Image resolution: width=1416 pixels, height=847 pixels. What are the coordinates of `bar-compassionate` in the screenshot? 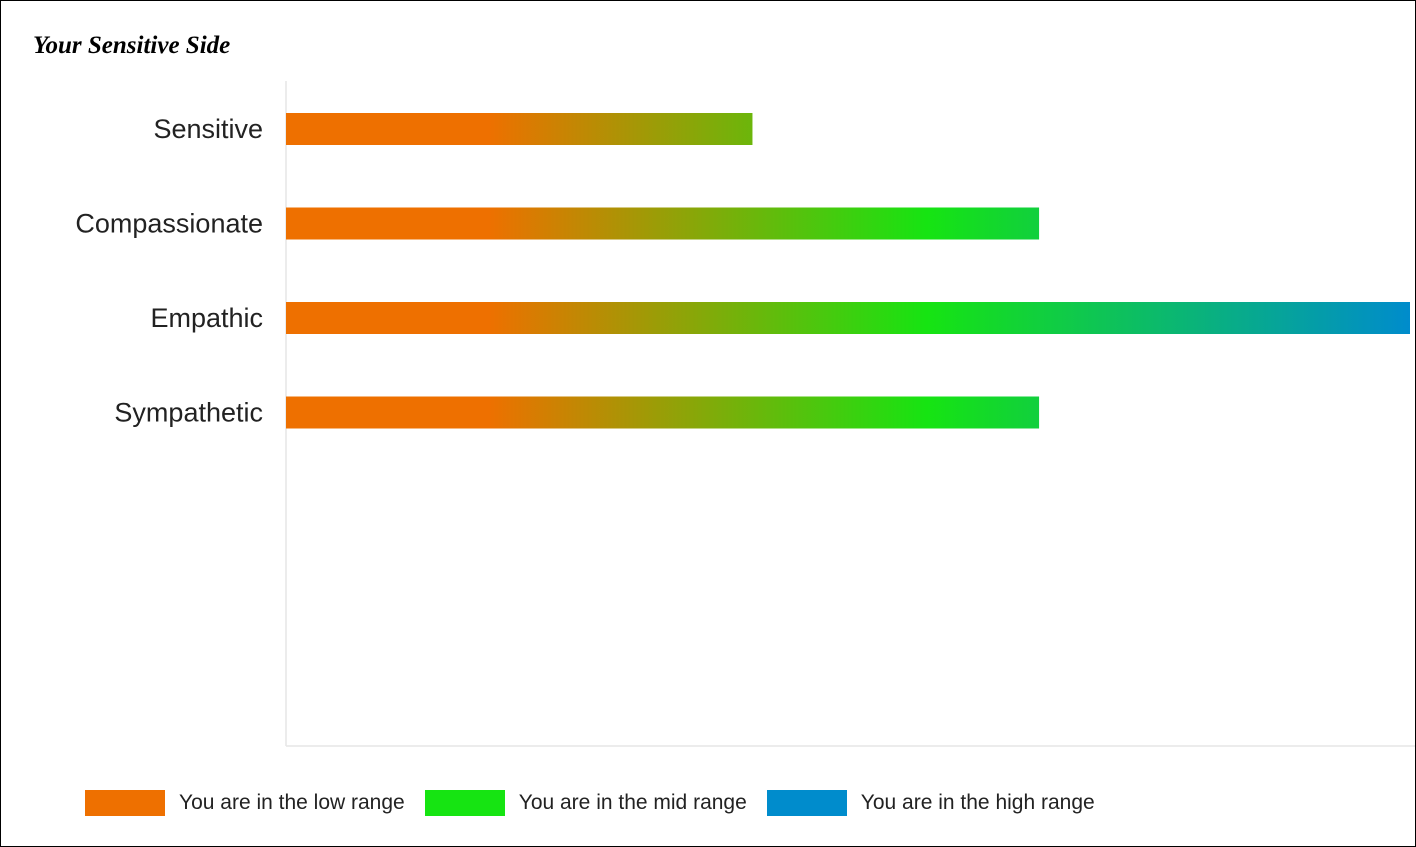 It's located at (663, 223).